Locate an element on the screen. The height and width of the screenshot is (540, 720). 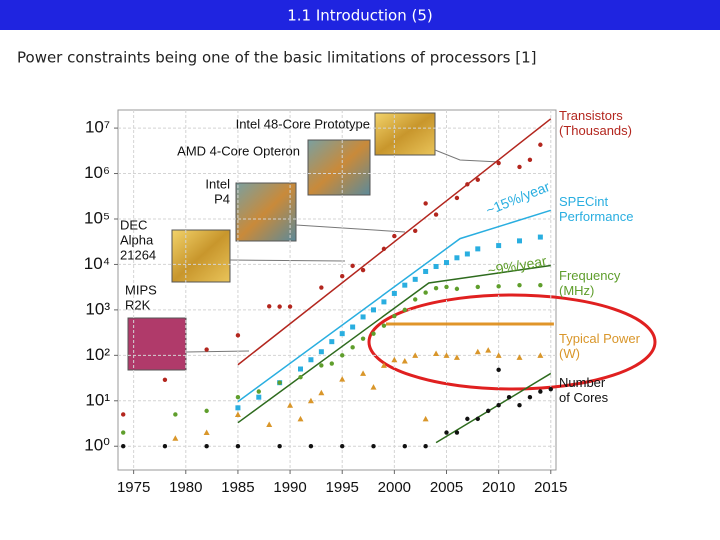
trend-line is located at coordinates (394, 344).